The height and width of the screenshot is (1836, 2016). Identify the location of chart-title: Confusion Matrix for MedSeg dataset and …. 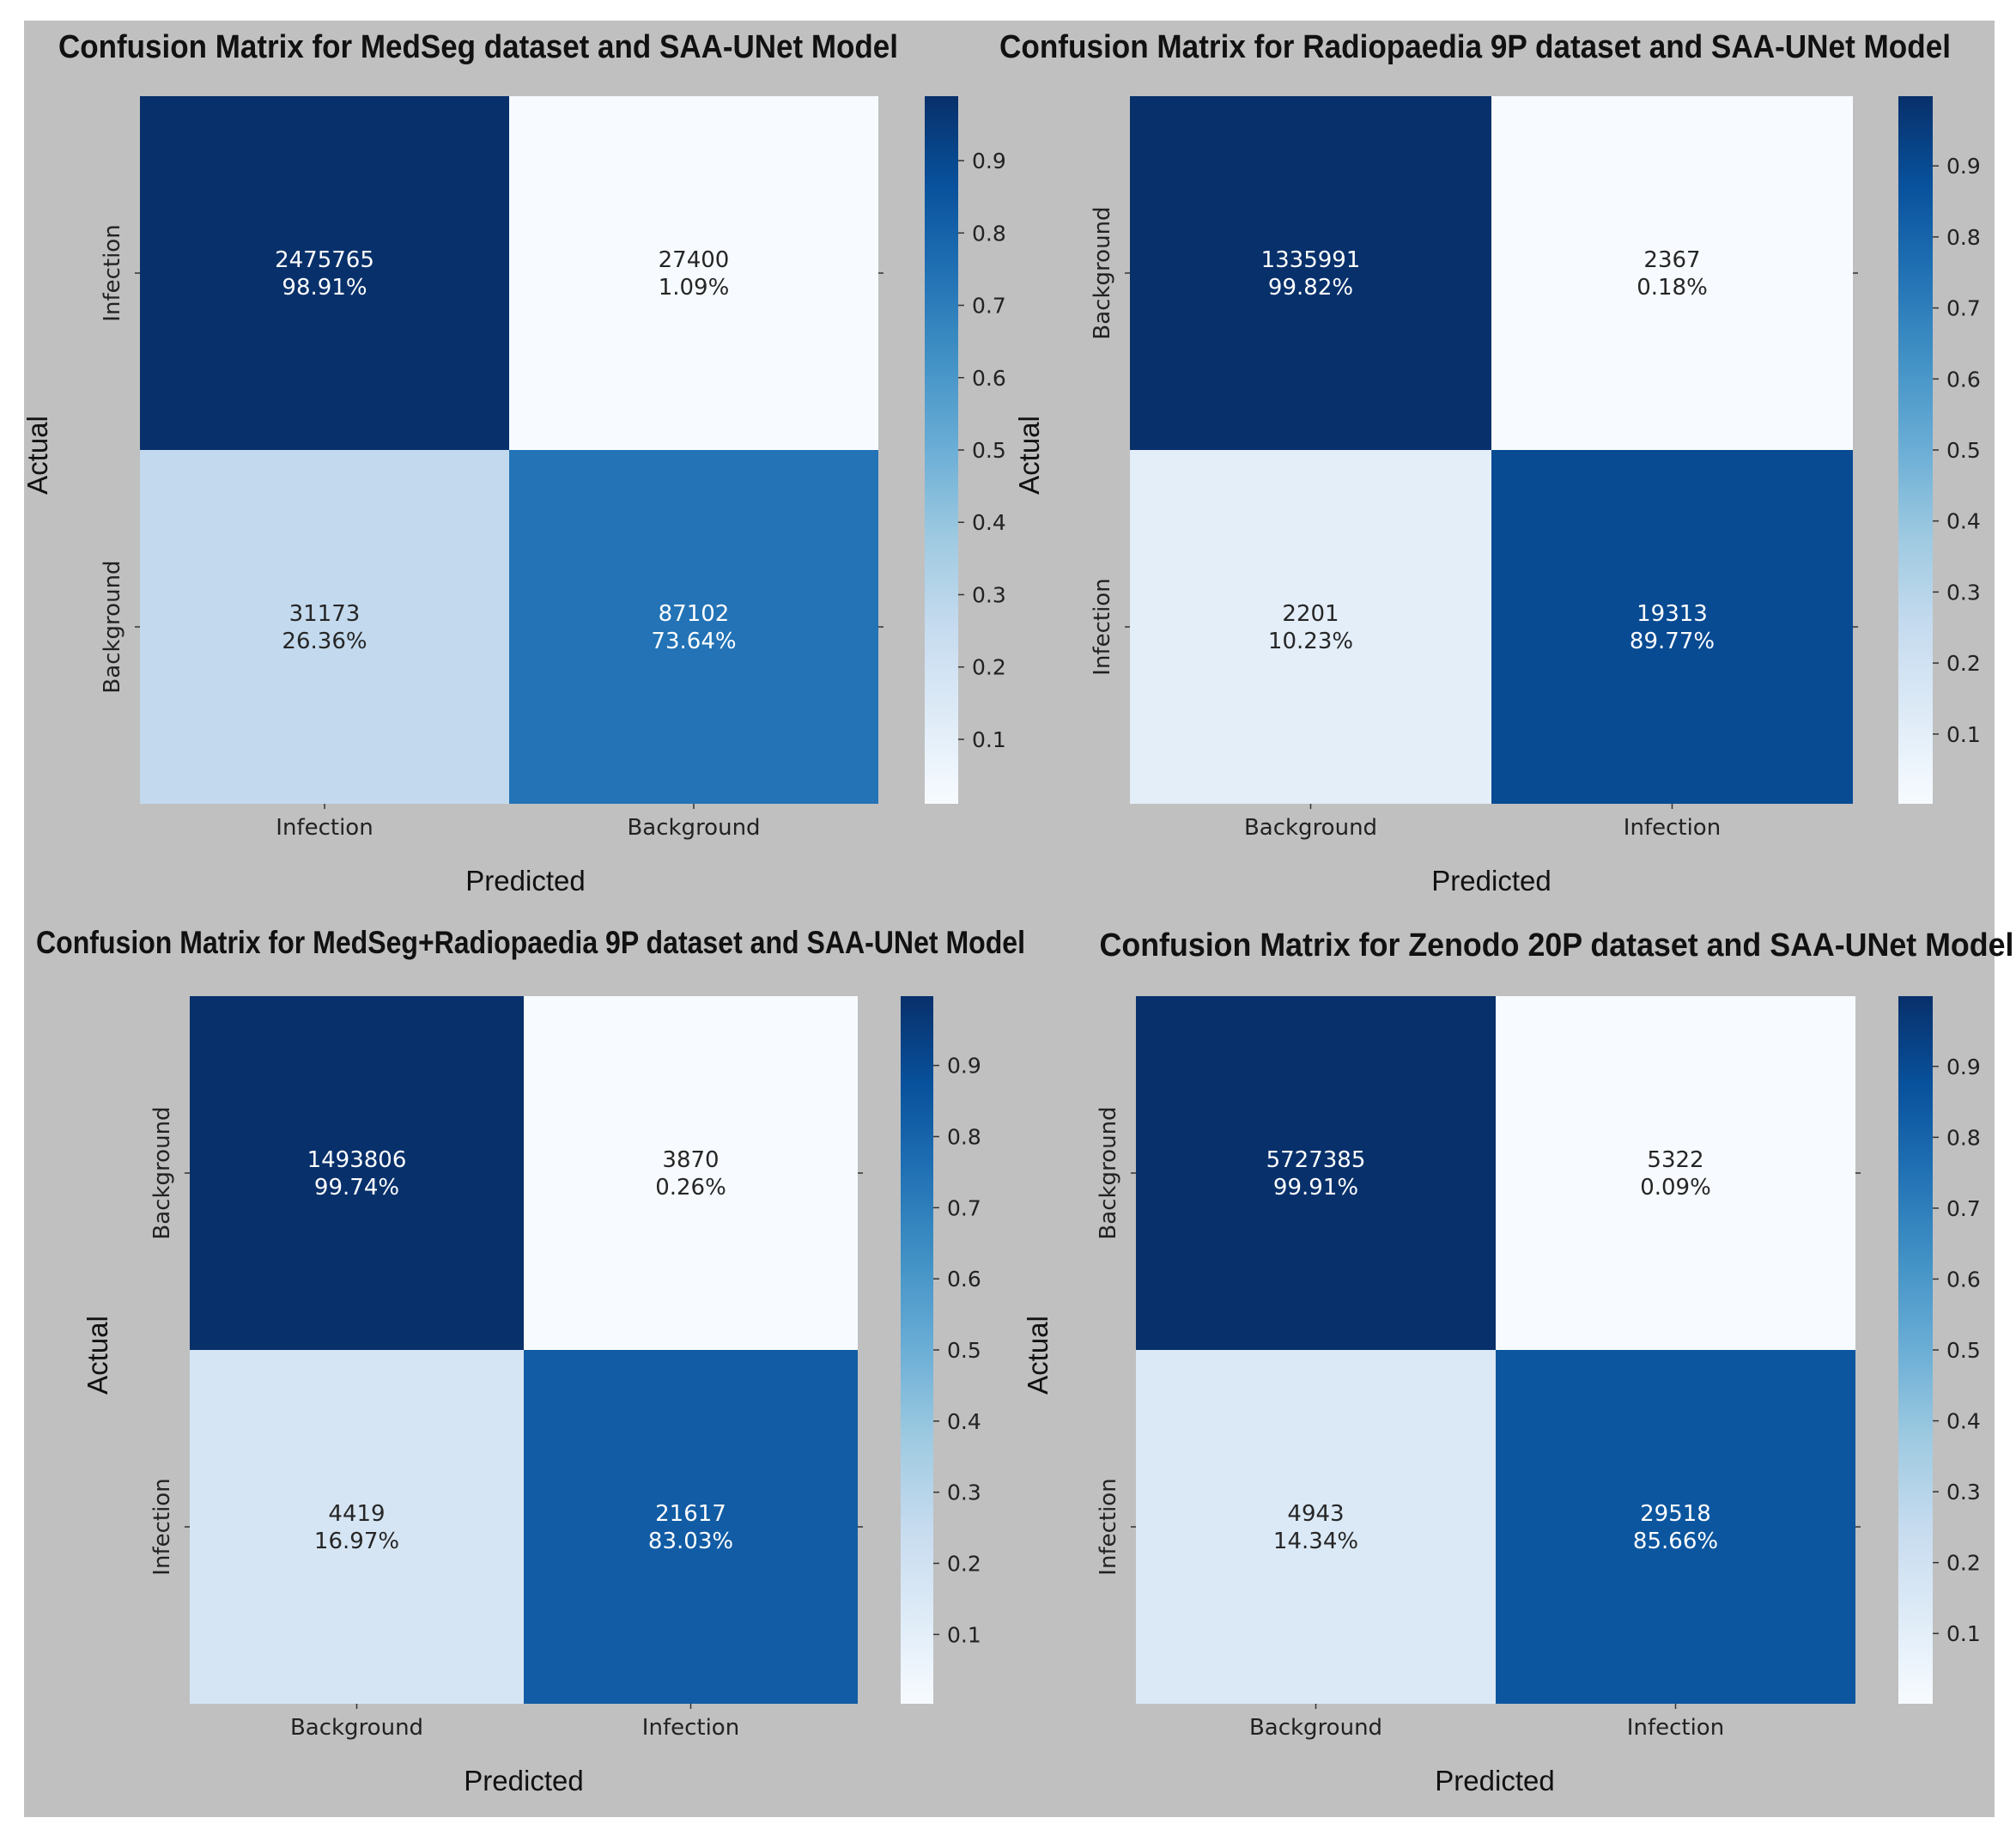
(478, 47).